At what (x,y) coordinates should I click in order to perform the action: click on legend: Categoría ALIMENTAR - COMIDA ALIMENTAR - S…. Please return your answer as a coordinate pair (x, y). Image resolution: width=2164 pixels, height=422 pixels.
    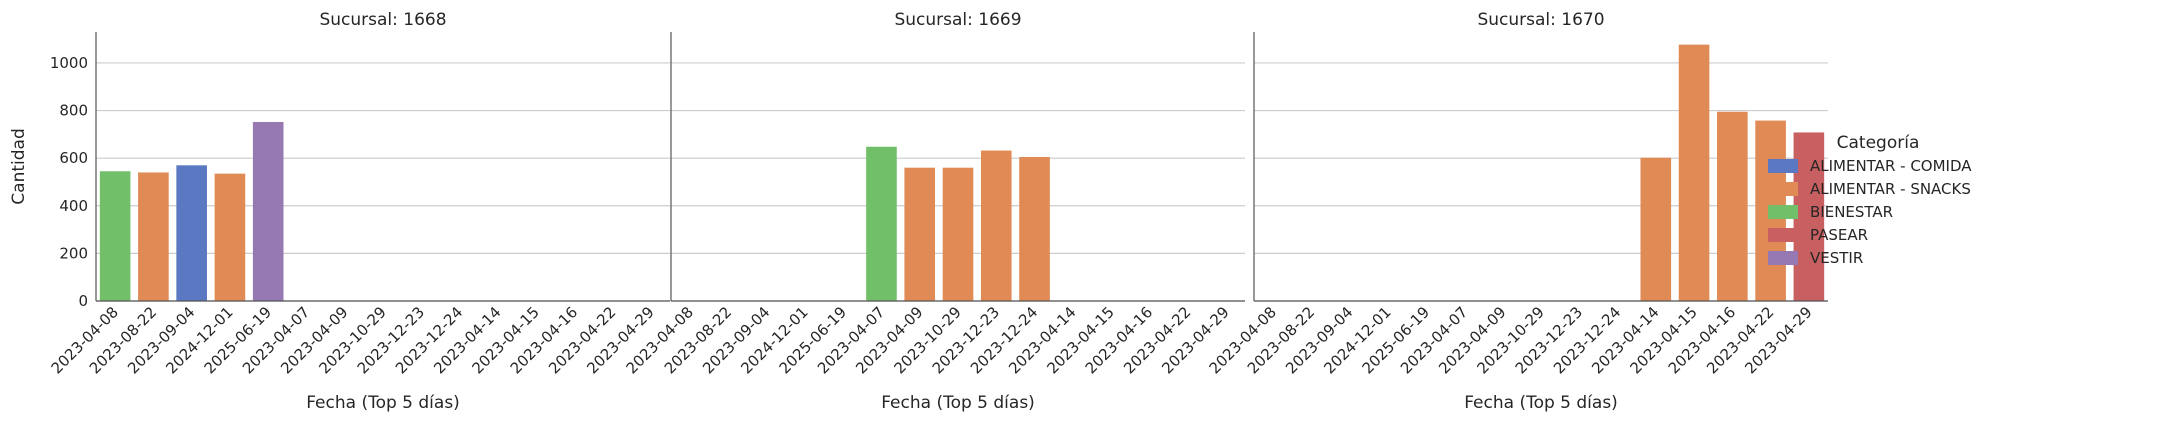
    Looking at the image, I should click on (1870, 200).